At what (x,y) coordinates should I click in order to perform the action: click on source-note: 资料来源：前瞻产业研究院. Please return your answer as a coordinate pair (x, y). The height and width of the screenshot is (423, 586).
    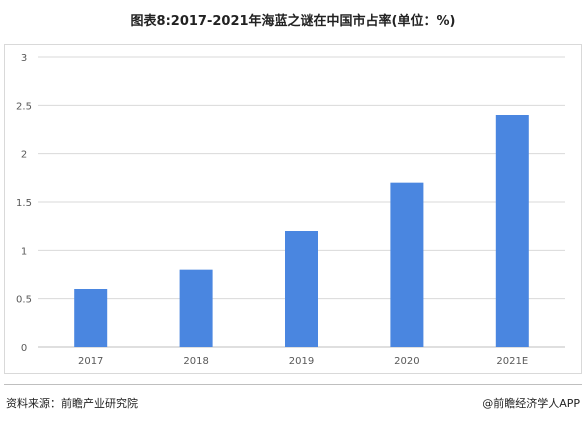
    Looking at the image, I should click on (72, 403).